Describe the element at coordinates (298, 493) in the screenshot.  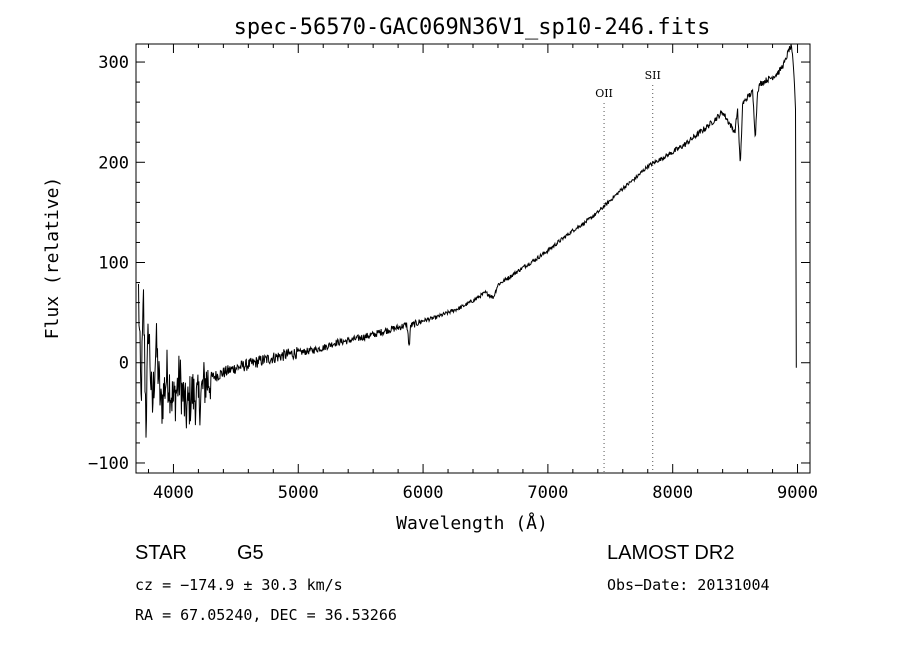
I see `x-tick-label: 5000` at that location.